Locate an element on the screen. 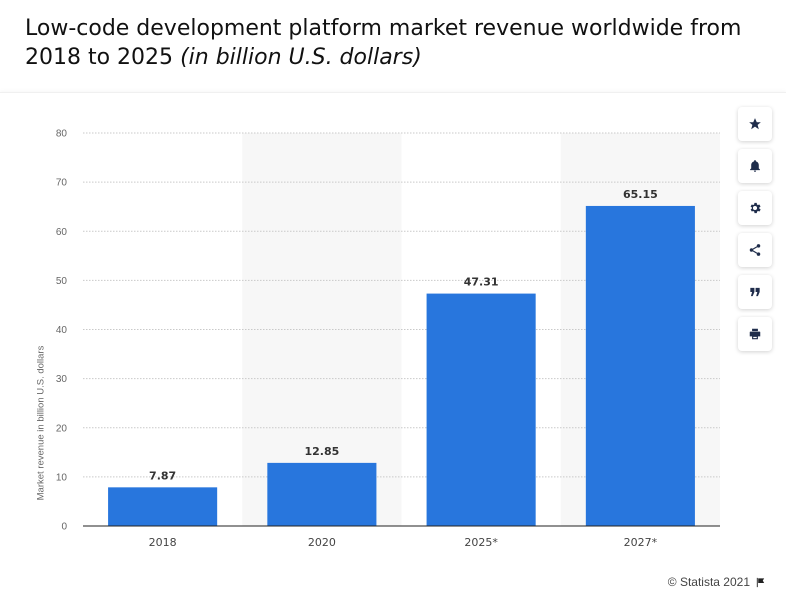  print-icon is located at coordinates (755, 334).